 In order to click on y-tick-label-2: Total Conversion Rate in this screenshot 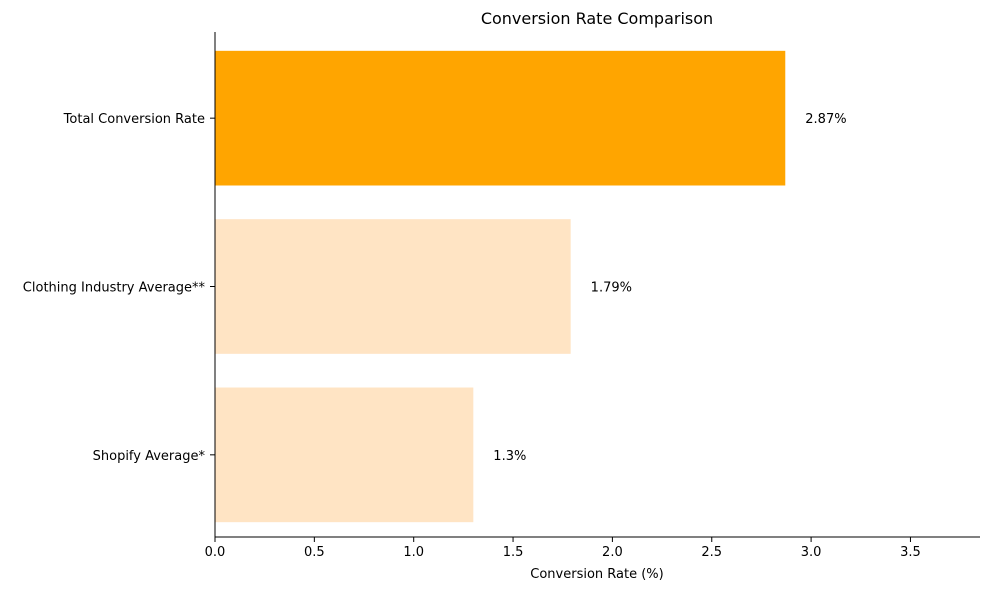, I will do `click(134, 119)`.